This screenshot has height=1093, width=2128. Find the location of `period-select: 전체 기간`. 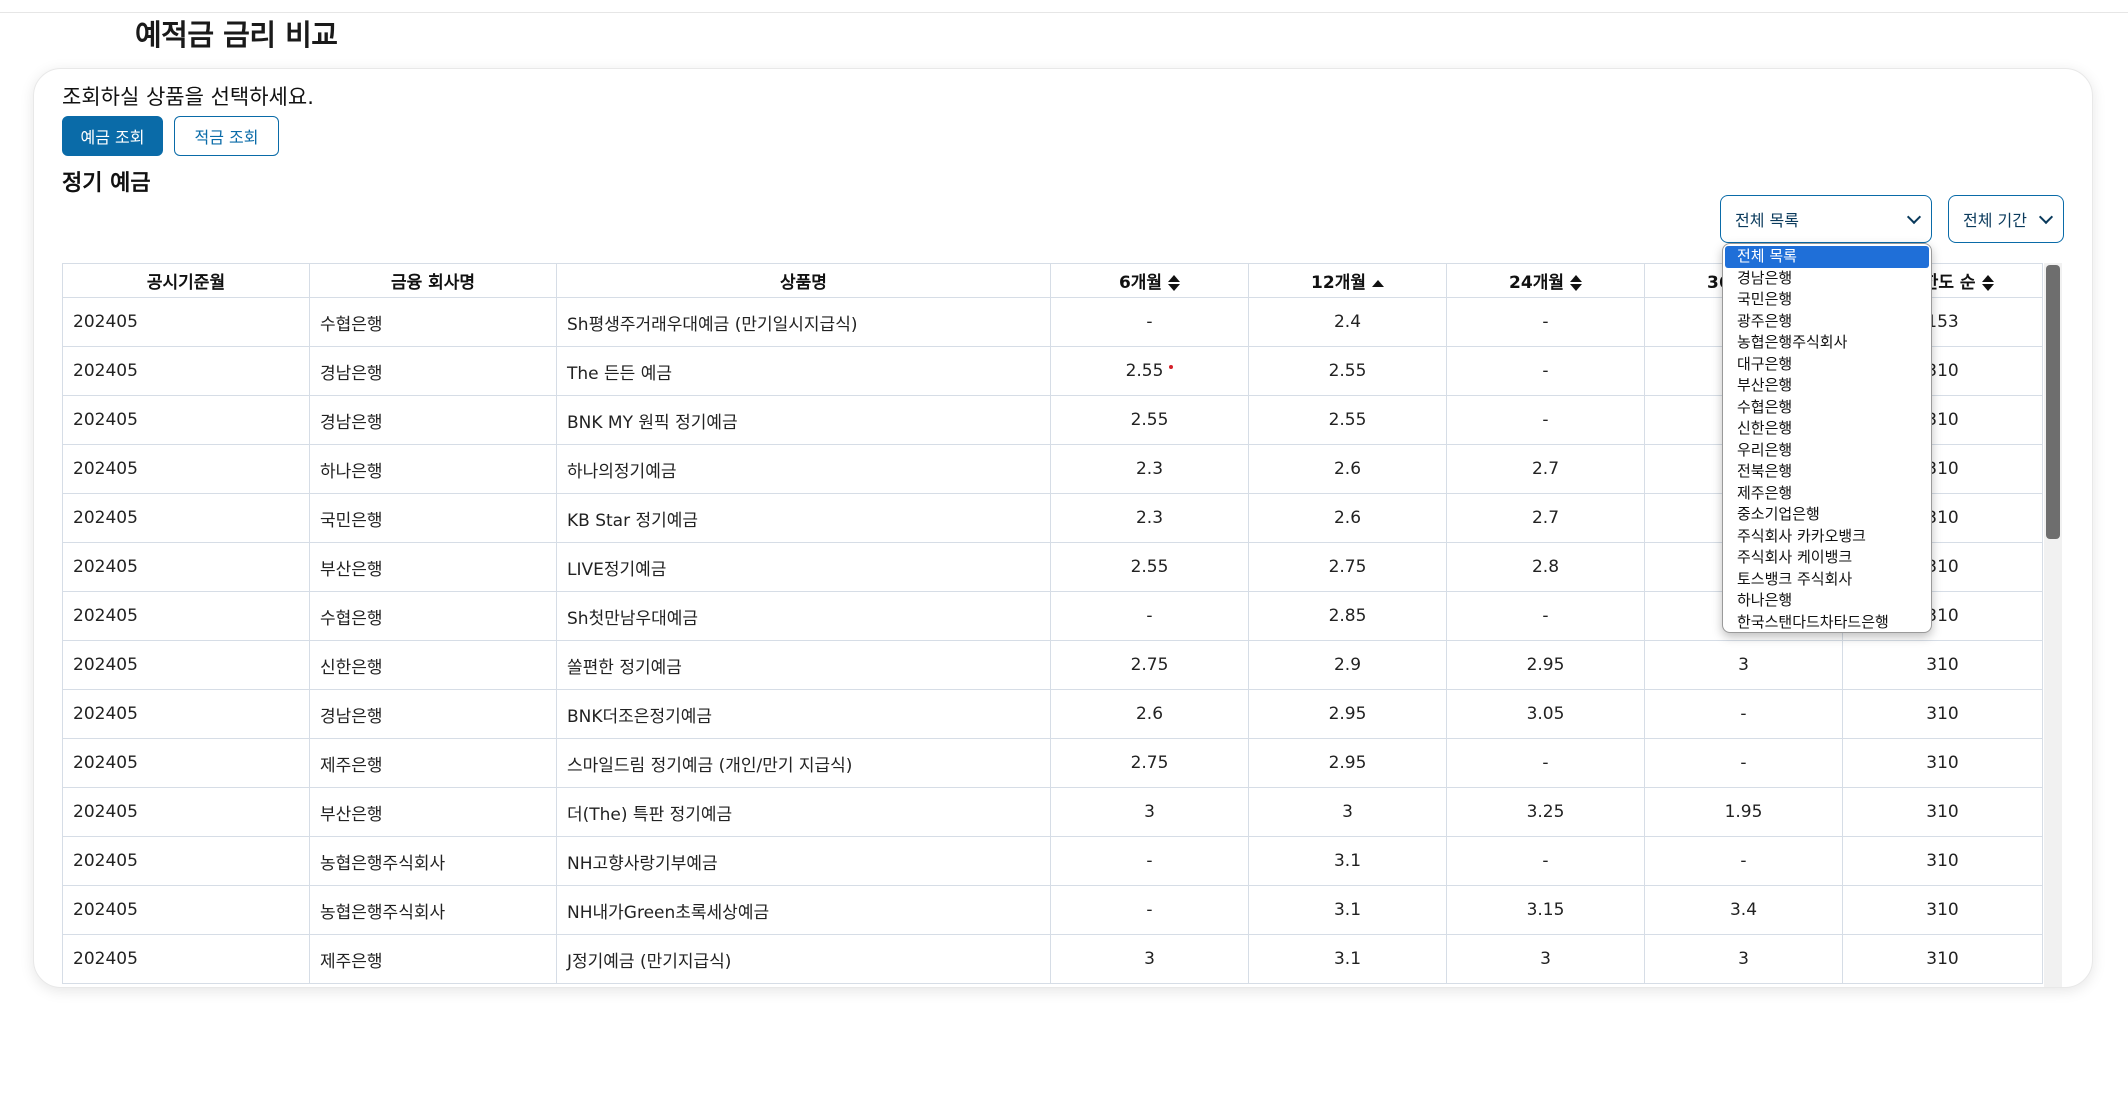

period-select: 전체 기간 is located at coordinates (2006, 219).